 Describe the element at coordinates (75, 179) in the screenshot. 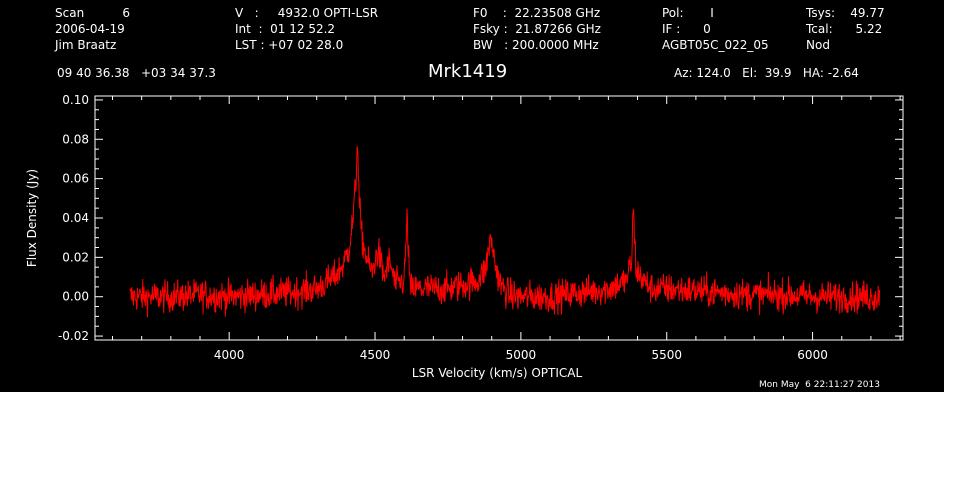

I see `y-tick-label: 0.06` at that location.